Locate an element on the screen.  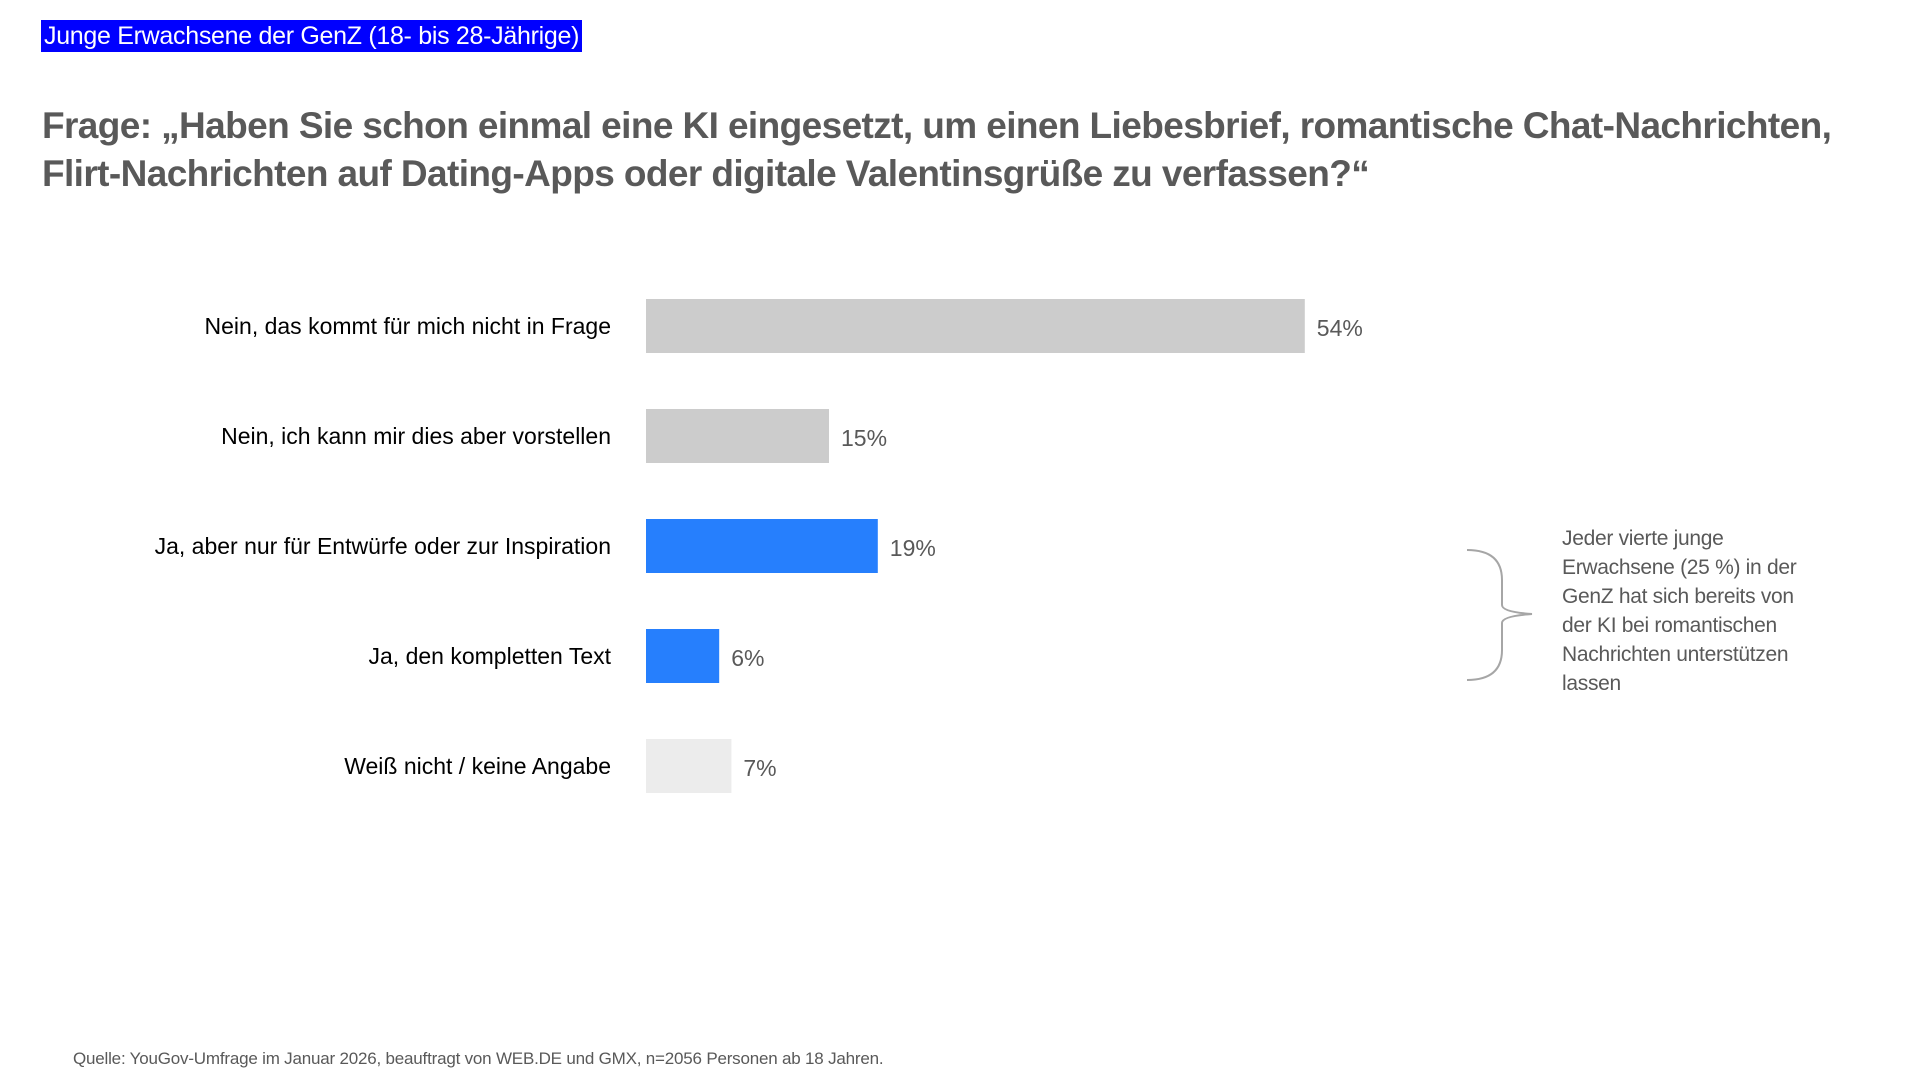
value-label-5: 7% is located at coordinates (759, 768).